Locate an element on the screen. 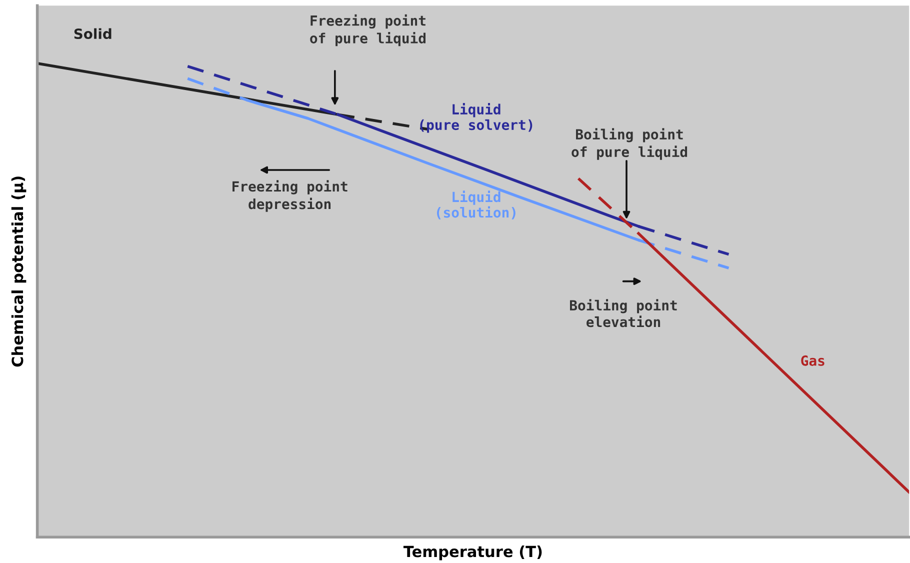 The image size is (910, 563). annotation: Boiling point of pure liquid is located at coordinates (630, 144).